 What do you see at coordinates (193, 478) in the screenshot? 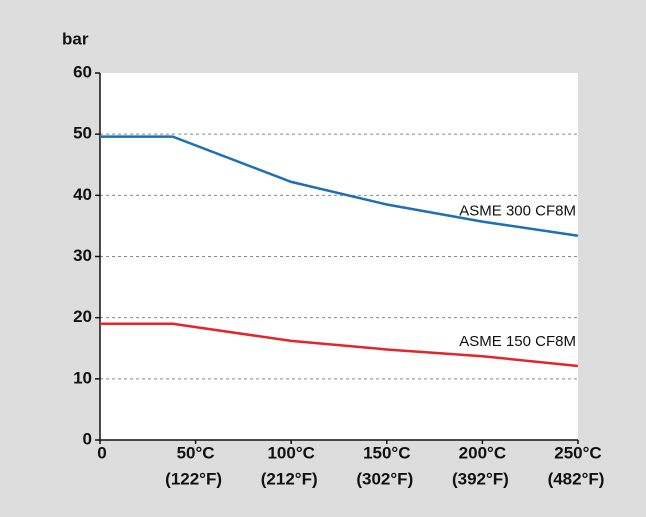
I see `x-tick-sublabel: (122°F)` at bounding box center [193, 478].